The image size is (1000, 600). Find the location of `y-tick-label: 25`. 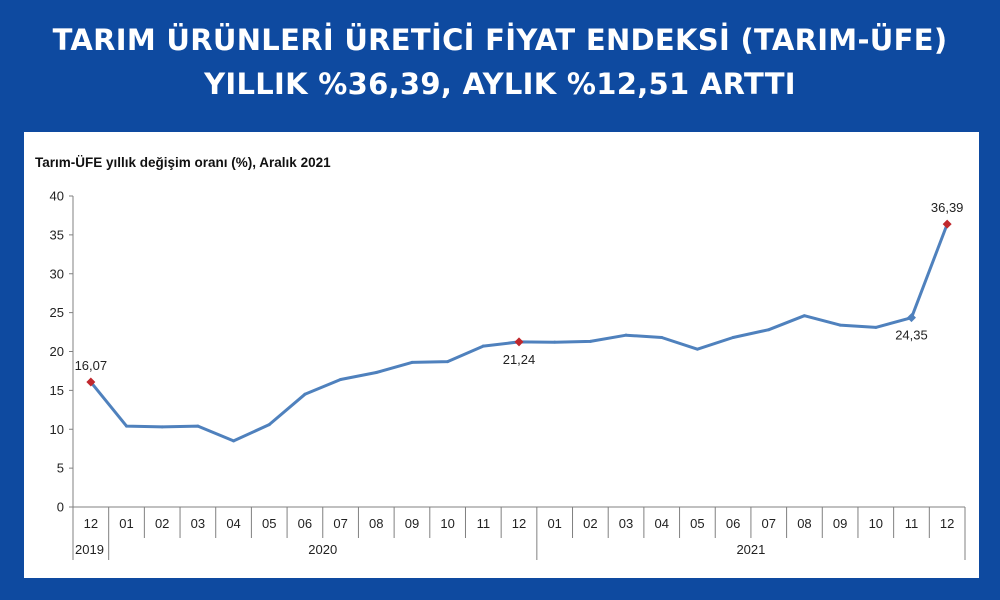

y-tick-label: 25 is located at coordinates (57, 312).